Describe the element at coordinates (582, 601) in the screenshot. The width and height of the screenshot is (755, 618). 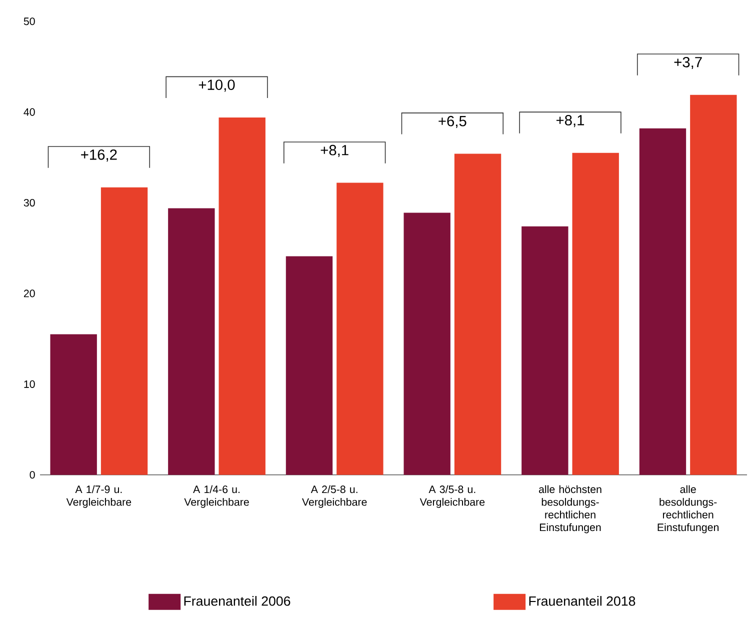
I see `legend-label: Frauenanteil 2018` at that location.